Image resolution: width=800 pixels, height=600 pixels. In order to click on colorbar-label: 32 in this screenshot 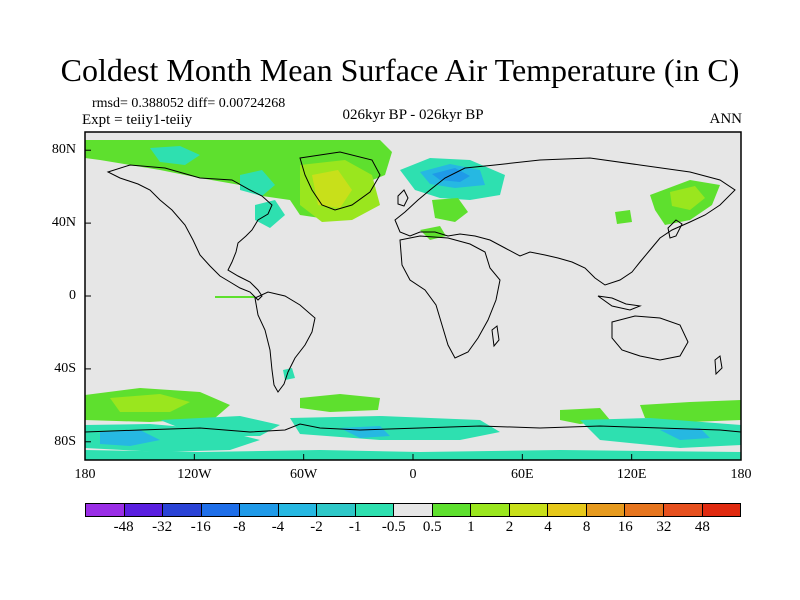, I will do `click(664, 527)`.